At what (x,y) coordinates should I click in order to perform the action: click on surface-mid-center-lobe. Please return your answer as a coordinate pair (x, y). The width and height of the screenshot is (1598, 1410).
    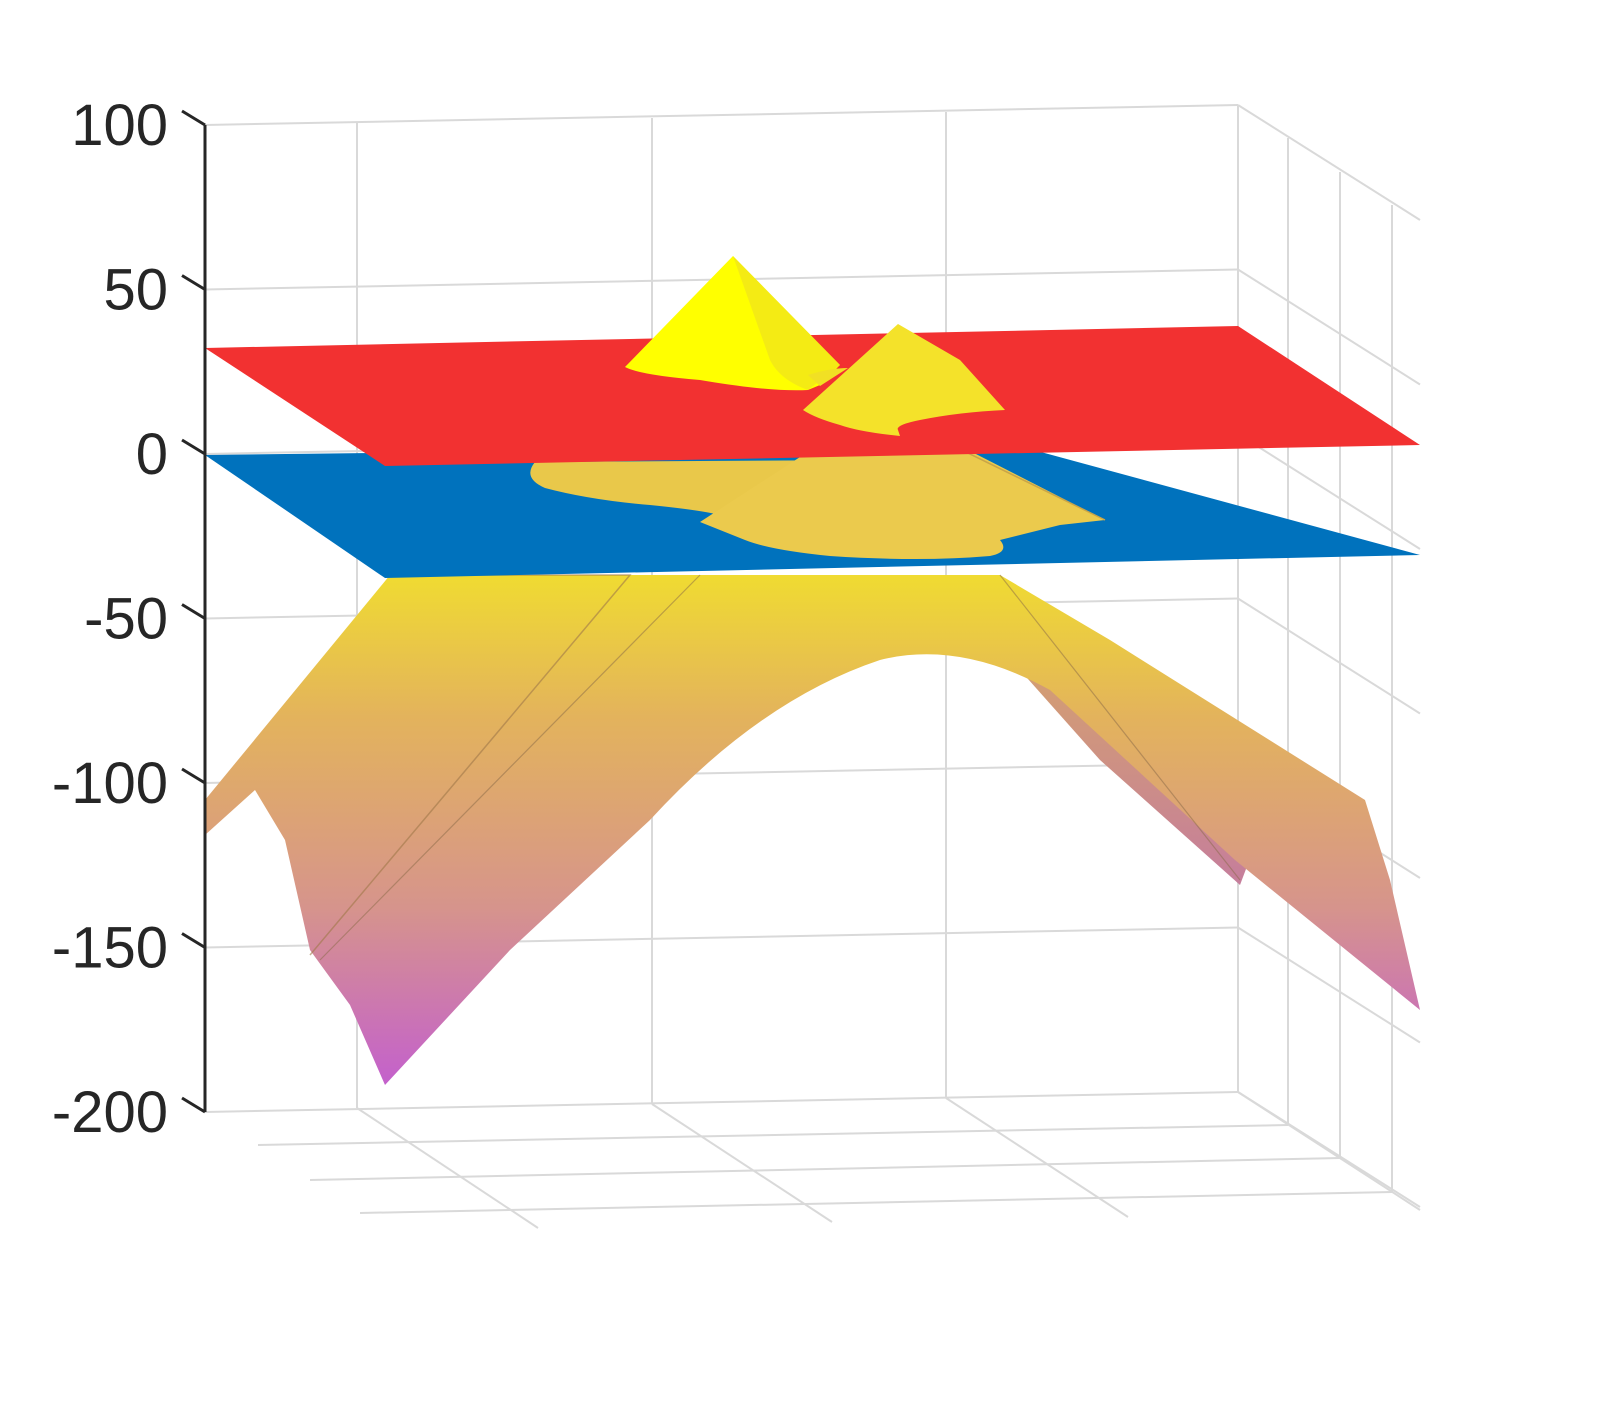
    Looking at the image, I should click on (902, 482).